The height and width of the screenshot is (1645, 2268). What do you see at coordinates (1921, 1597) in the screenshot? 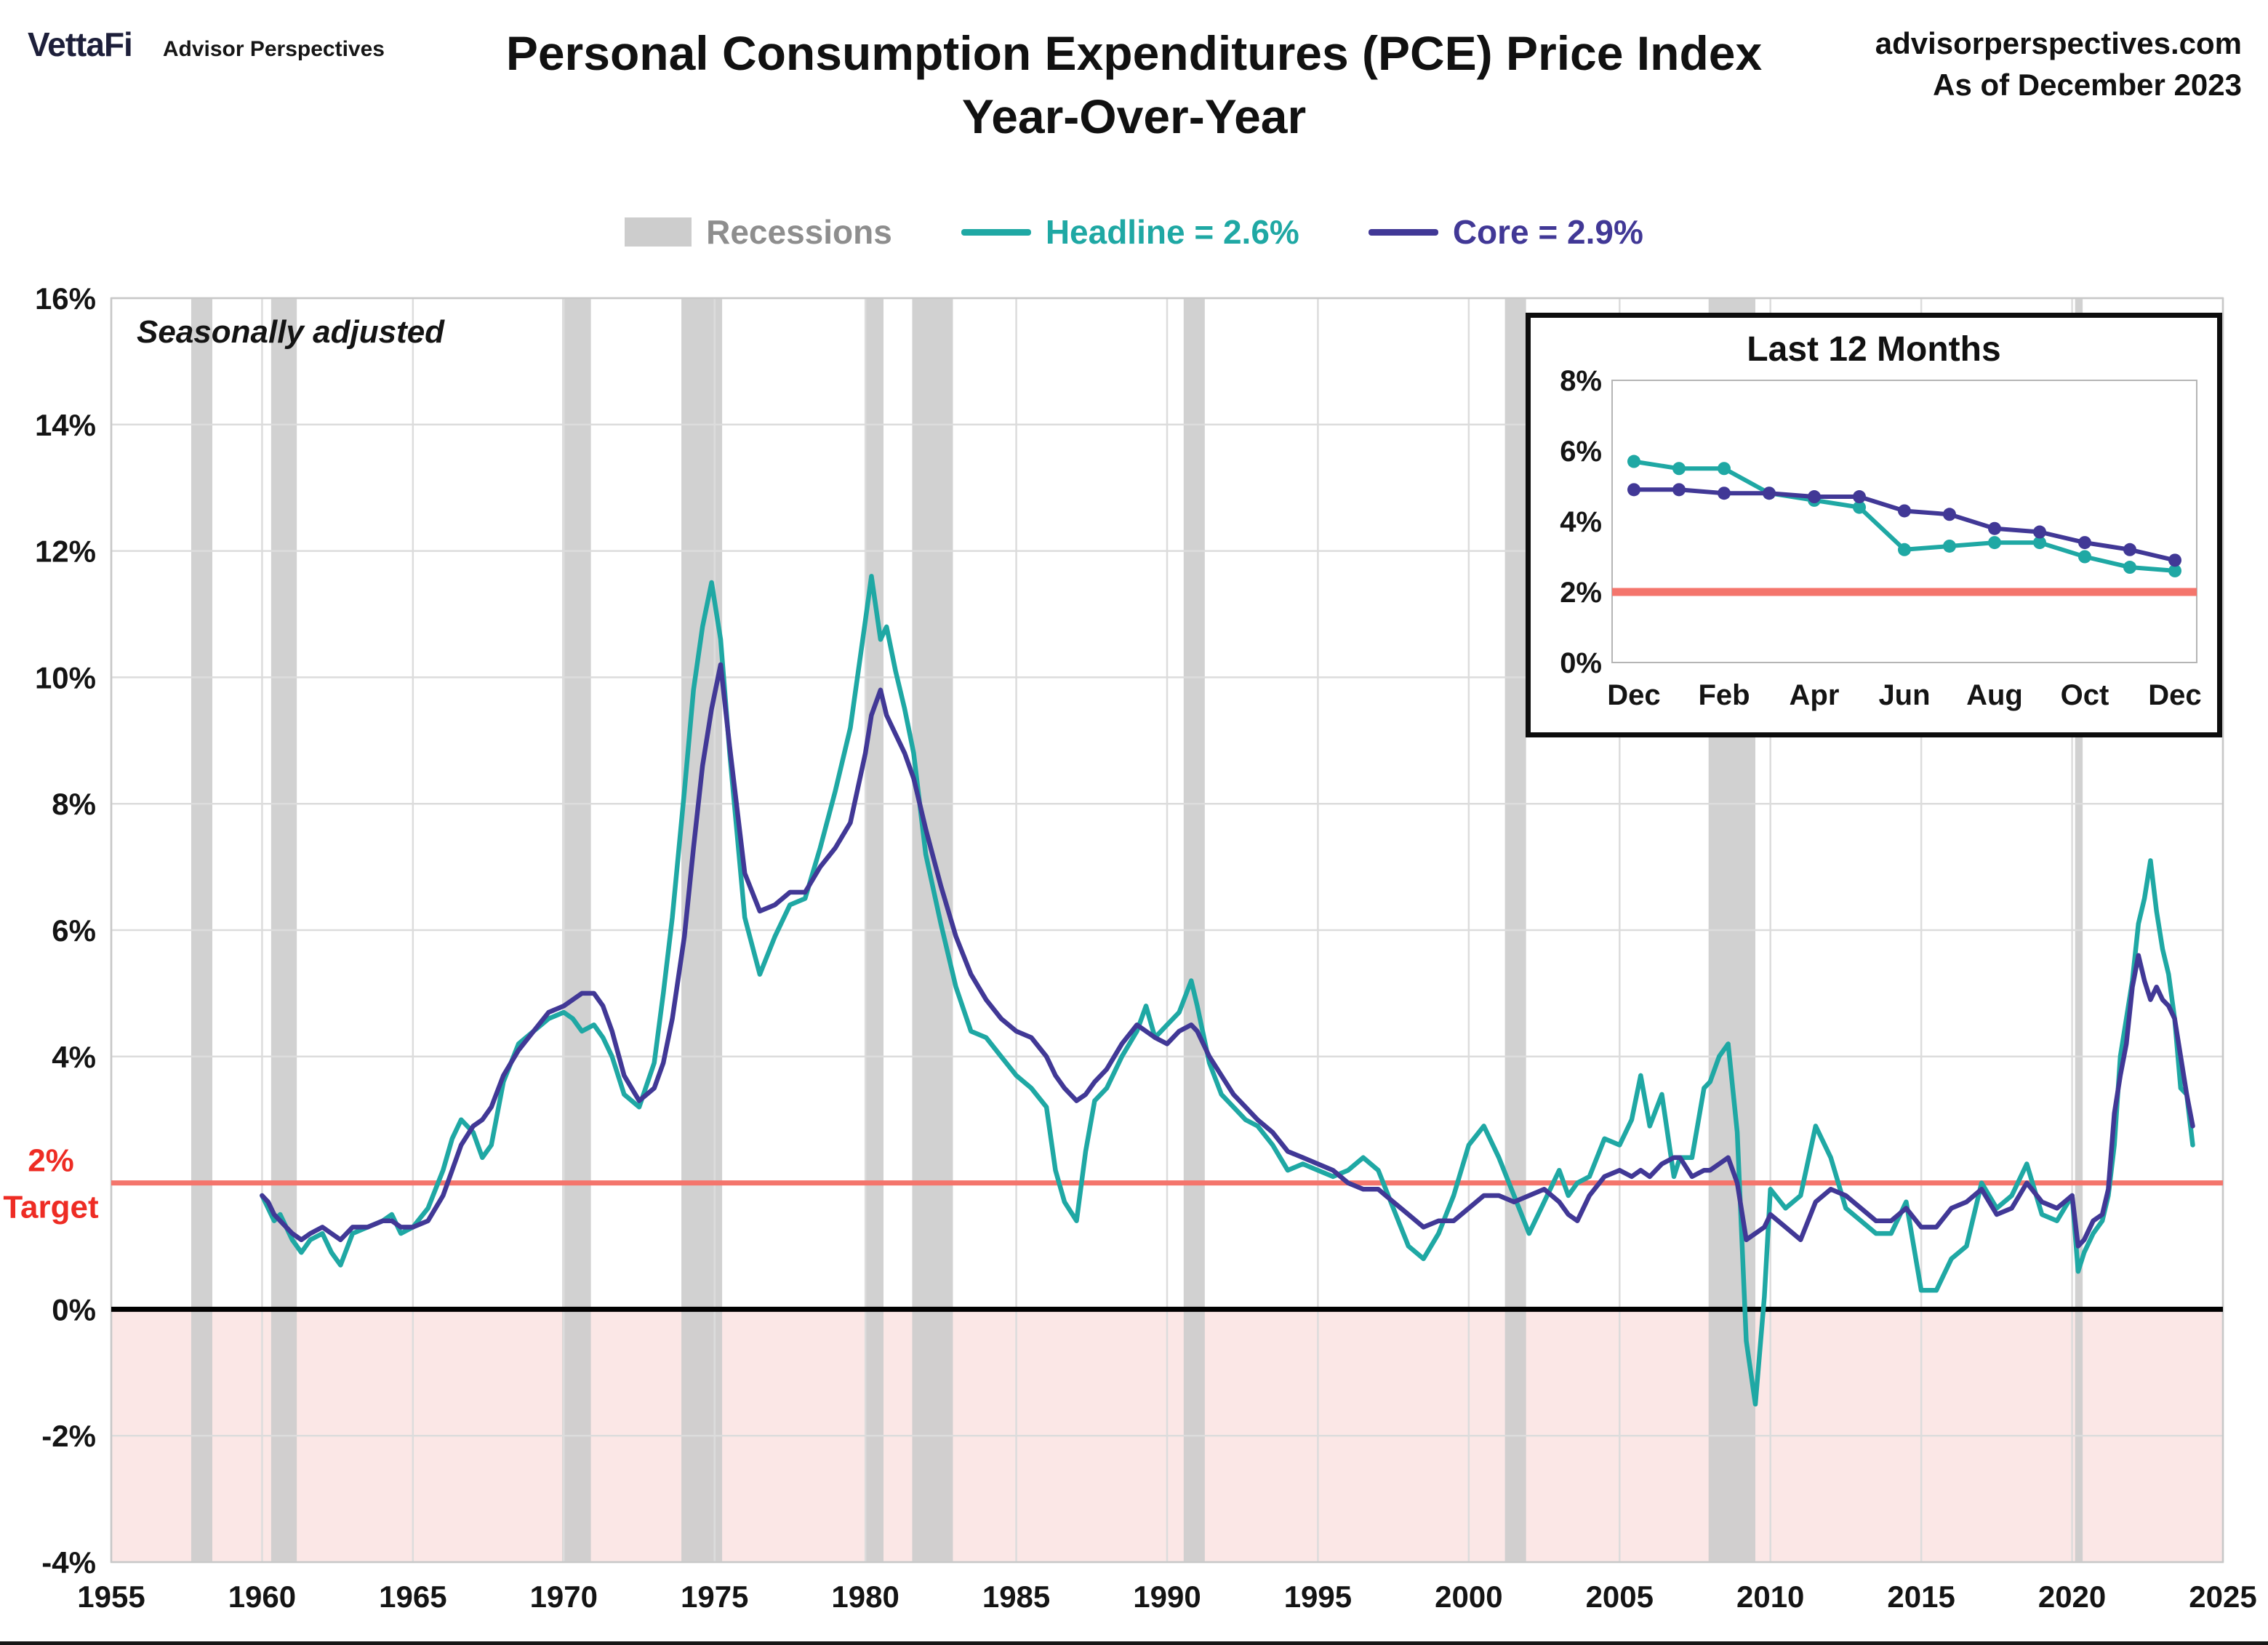
I see `x-tick-label: 2015` at bounding box center [1921, 1597].